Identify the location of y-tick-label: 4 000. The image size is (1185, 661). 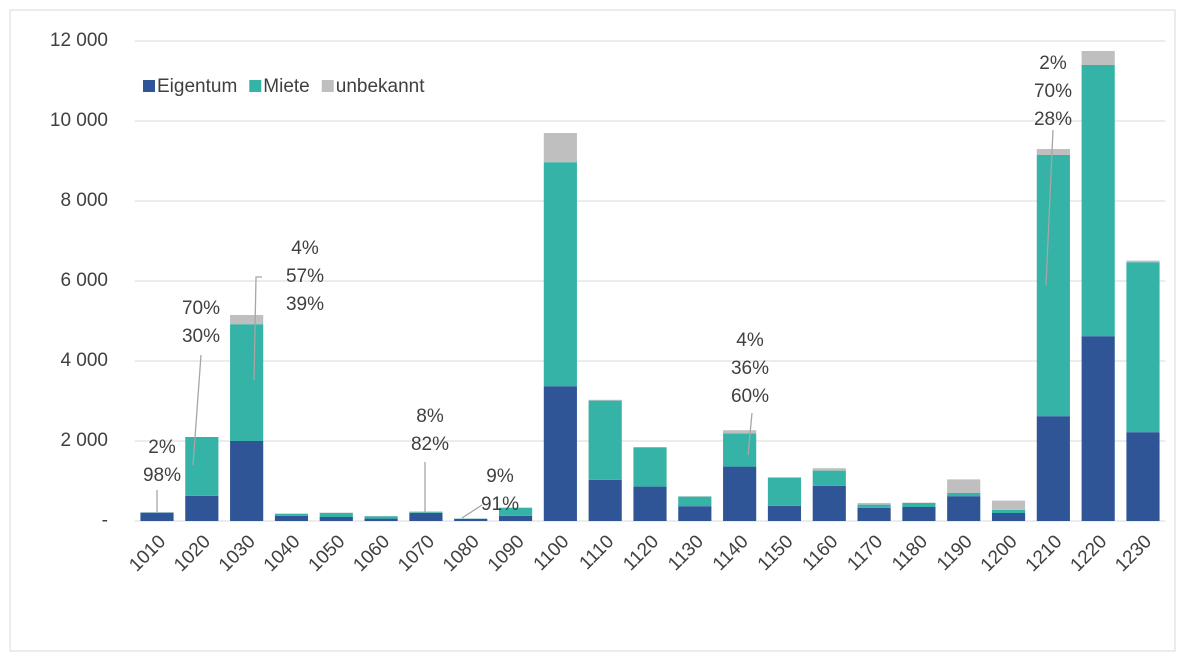
(84, 360).